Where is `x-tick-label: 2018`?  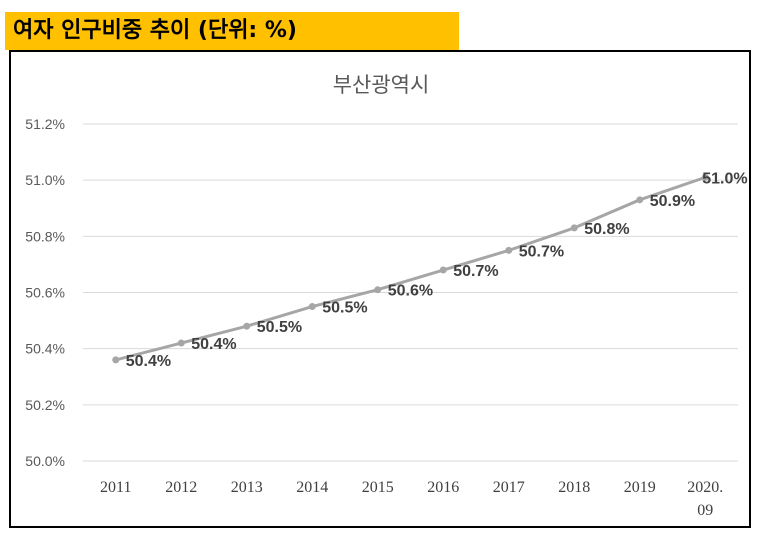 x-tick-label: 2018 is located at coordinates (574, 487).